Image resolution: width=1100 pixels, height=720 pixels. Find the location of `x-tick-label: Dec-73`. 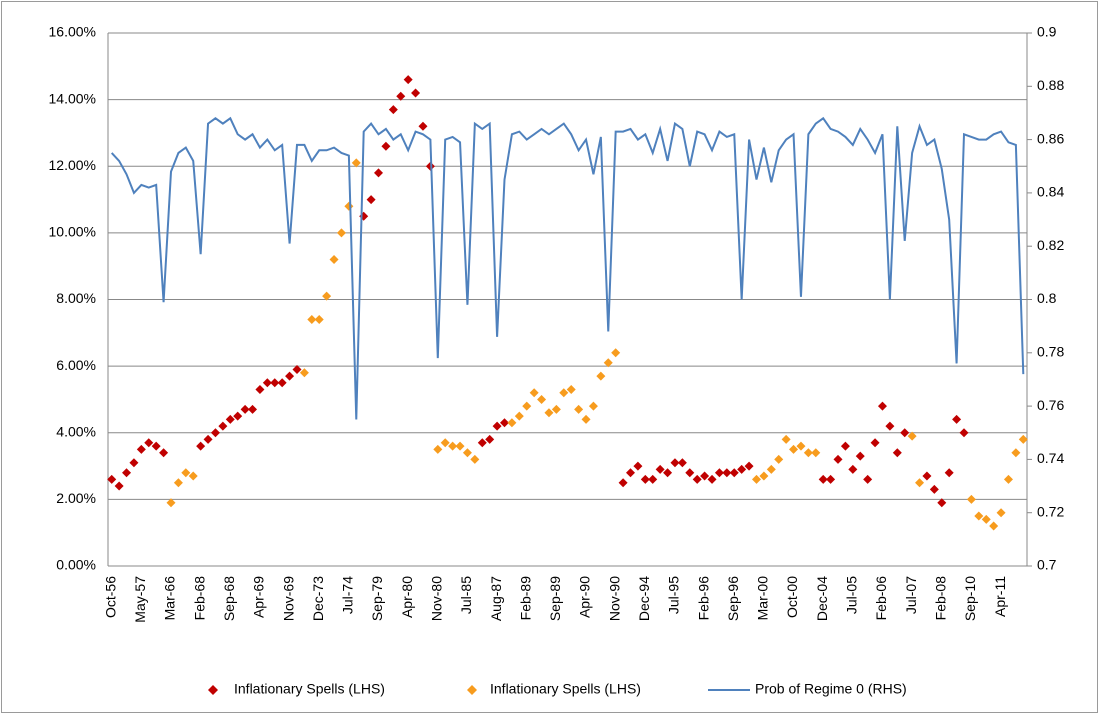

x-tick-label: Dec-73 is located at coordinates (318, 598).